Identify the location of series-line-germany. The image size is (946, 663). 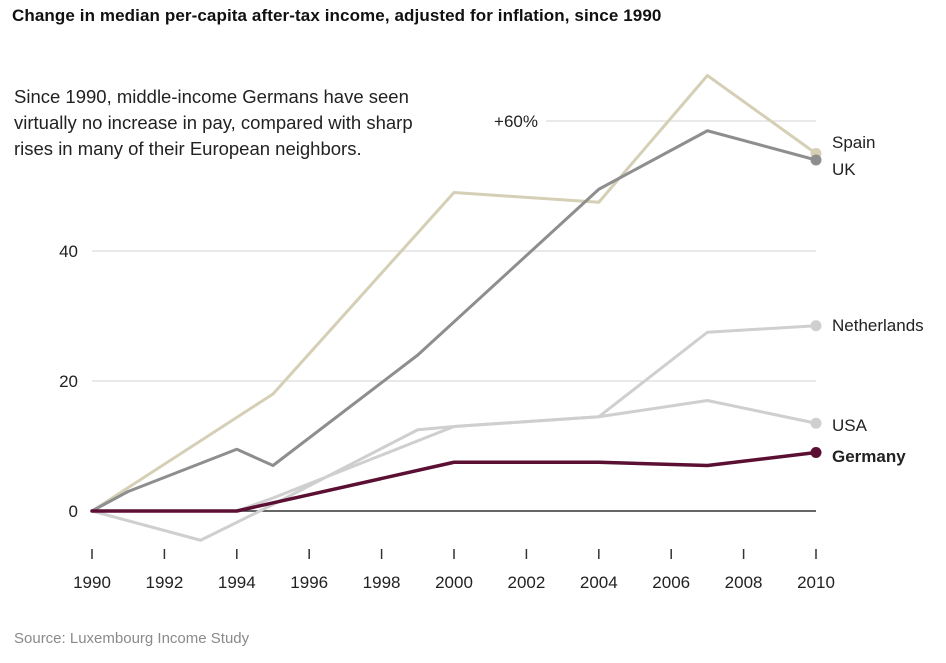
(454, 481).